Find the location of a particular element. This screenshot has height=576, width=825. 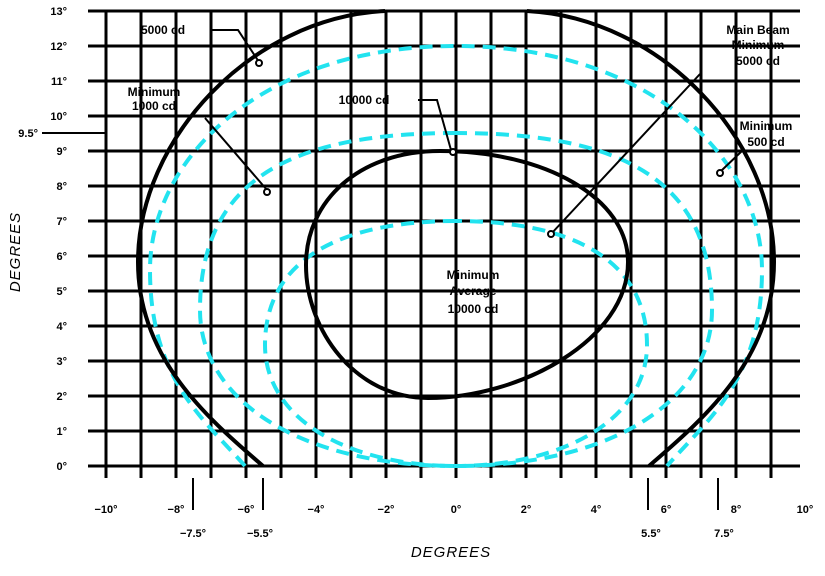

label-5000cd: 5000 cd is located at coordinates (163, 30).